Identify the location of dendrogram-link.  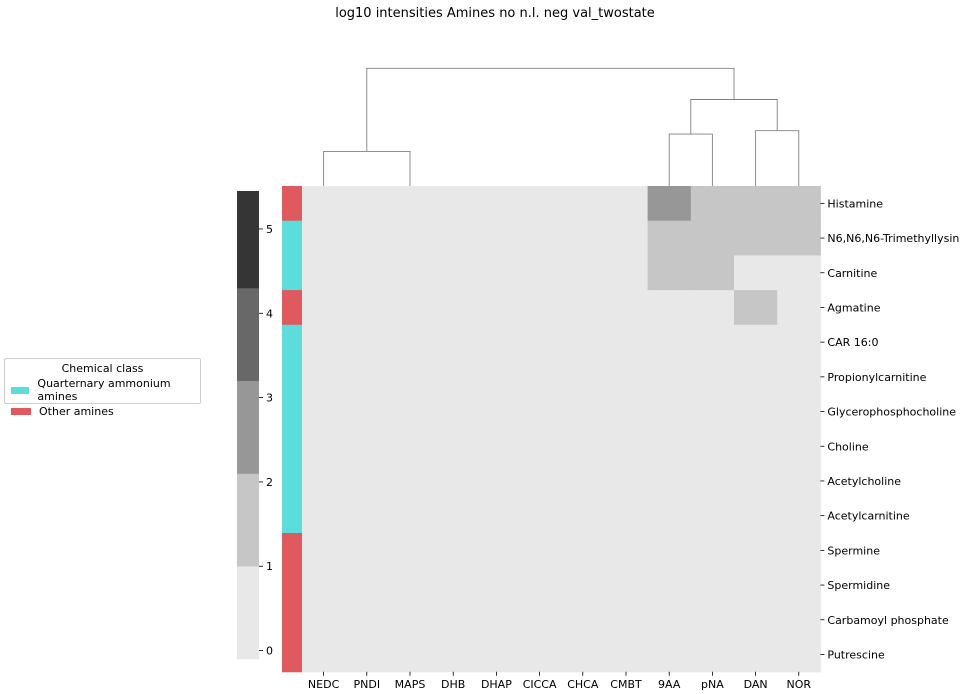
(367, 168).